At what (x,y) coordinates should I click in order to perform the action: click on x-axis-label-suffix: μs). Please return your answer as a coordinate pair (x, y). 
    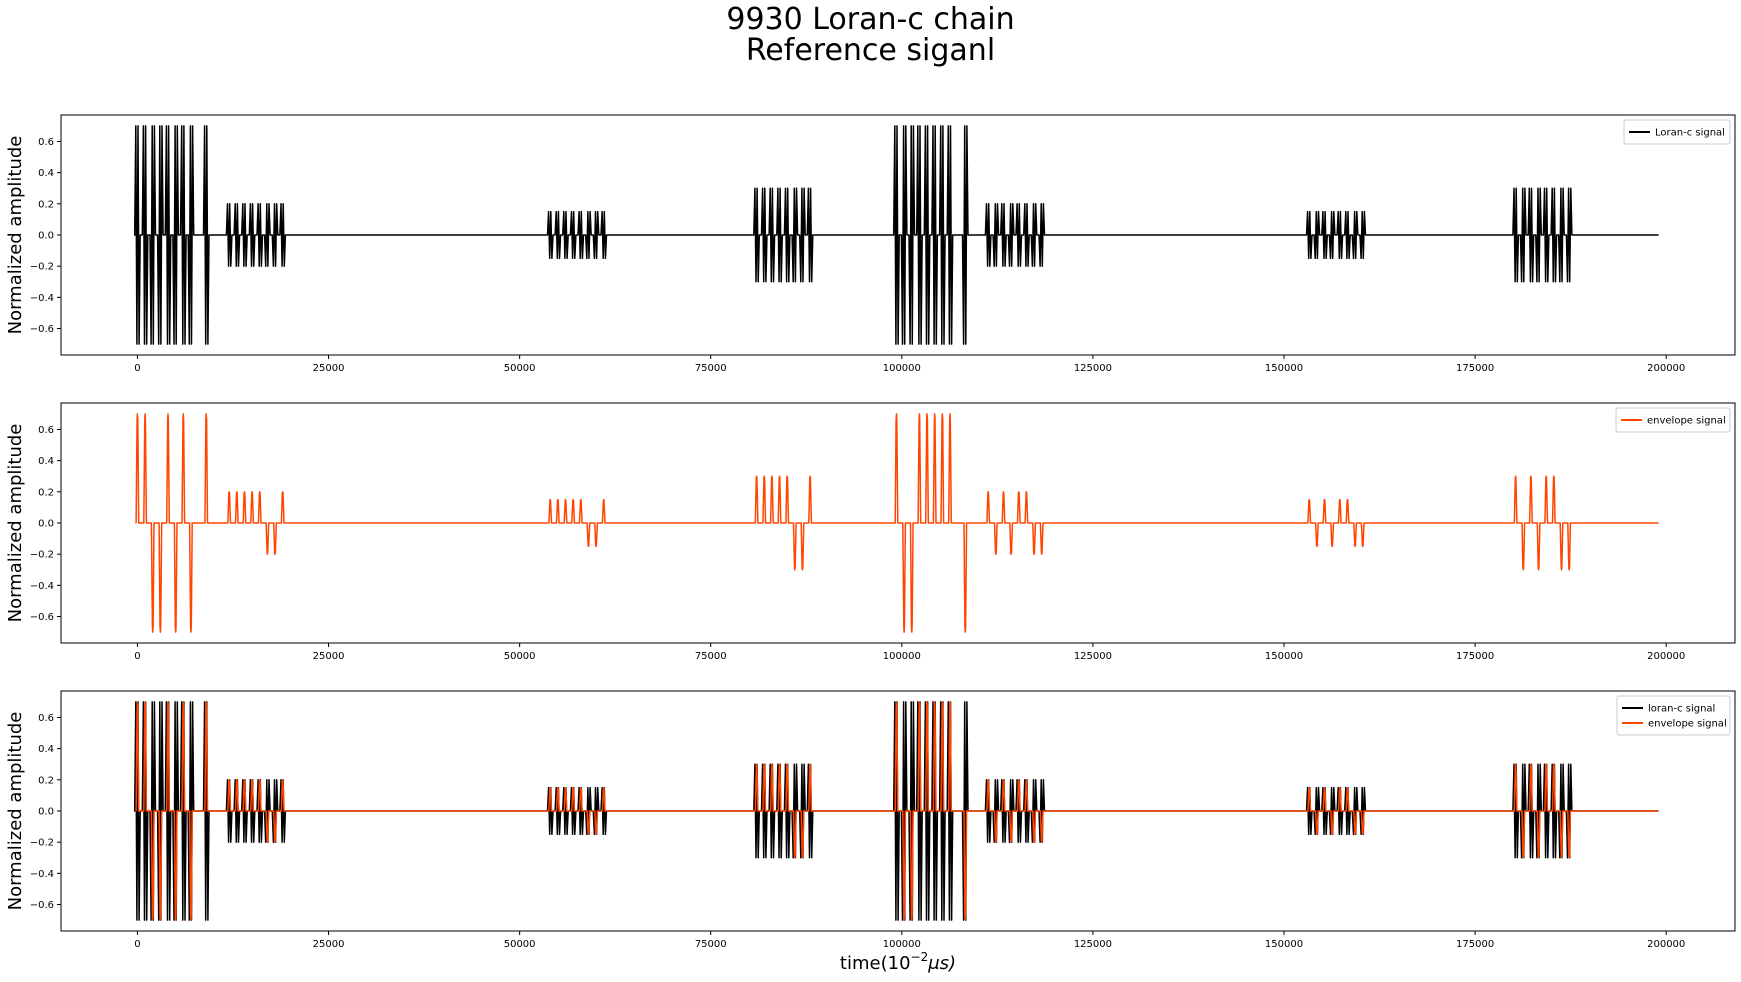
    Looking at the image, I should click on (941, 963).